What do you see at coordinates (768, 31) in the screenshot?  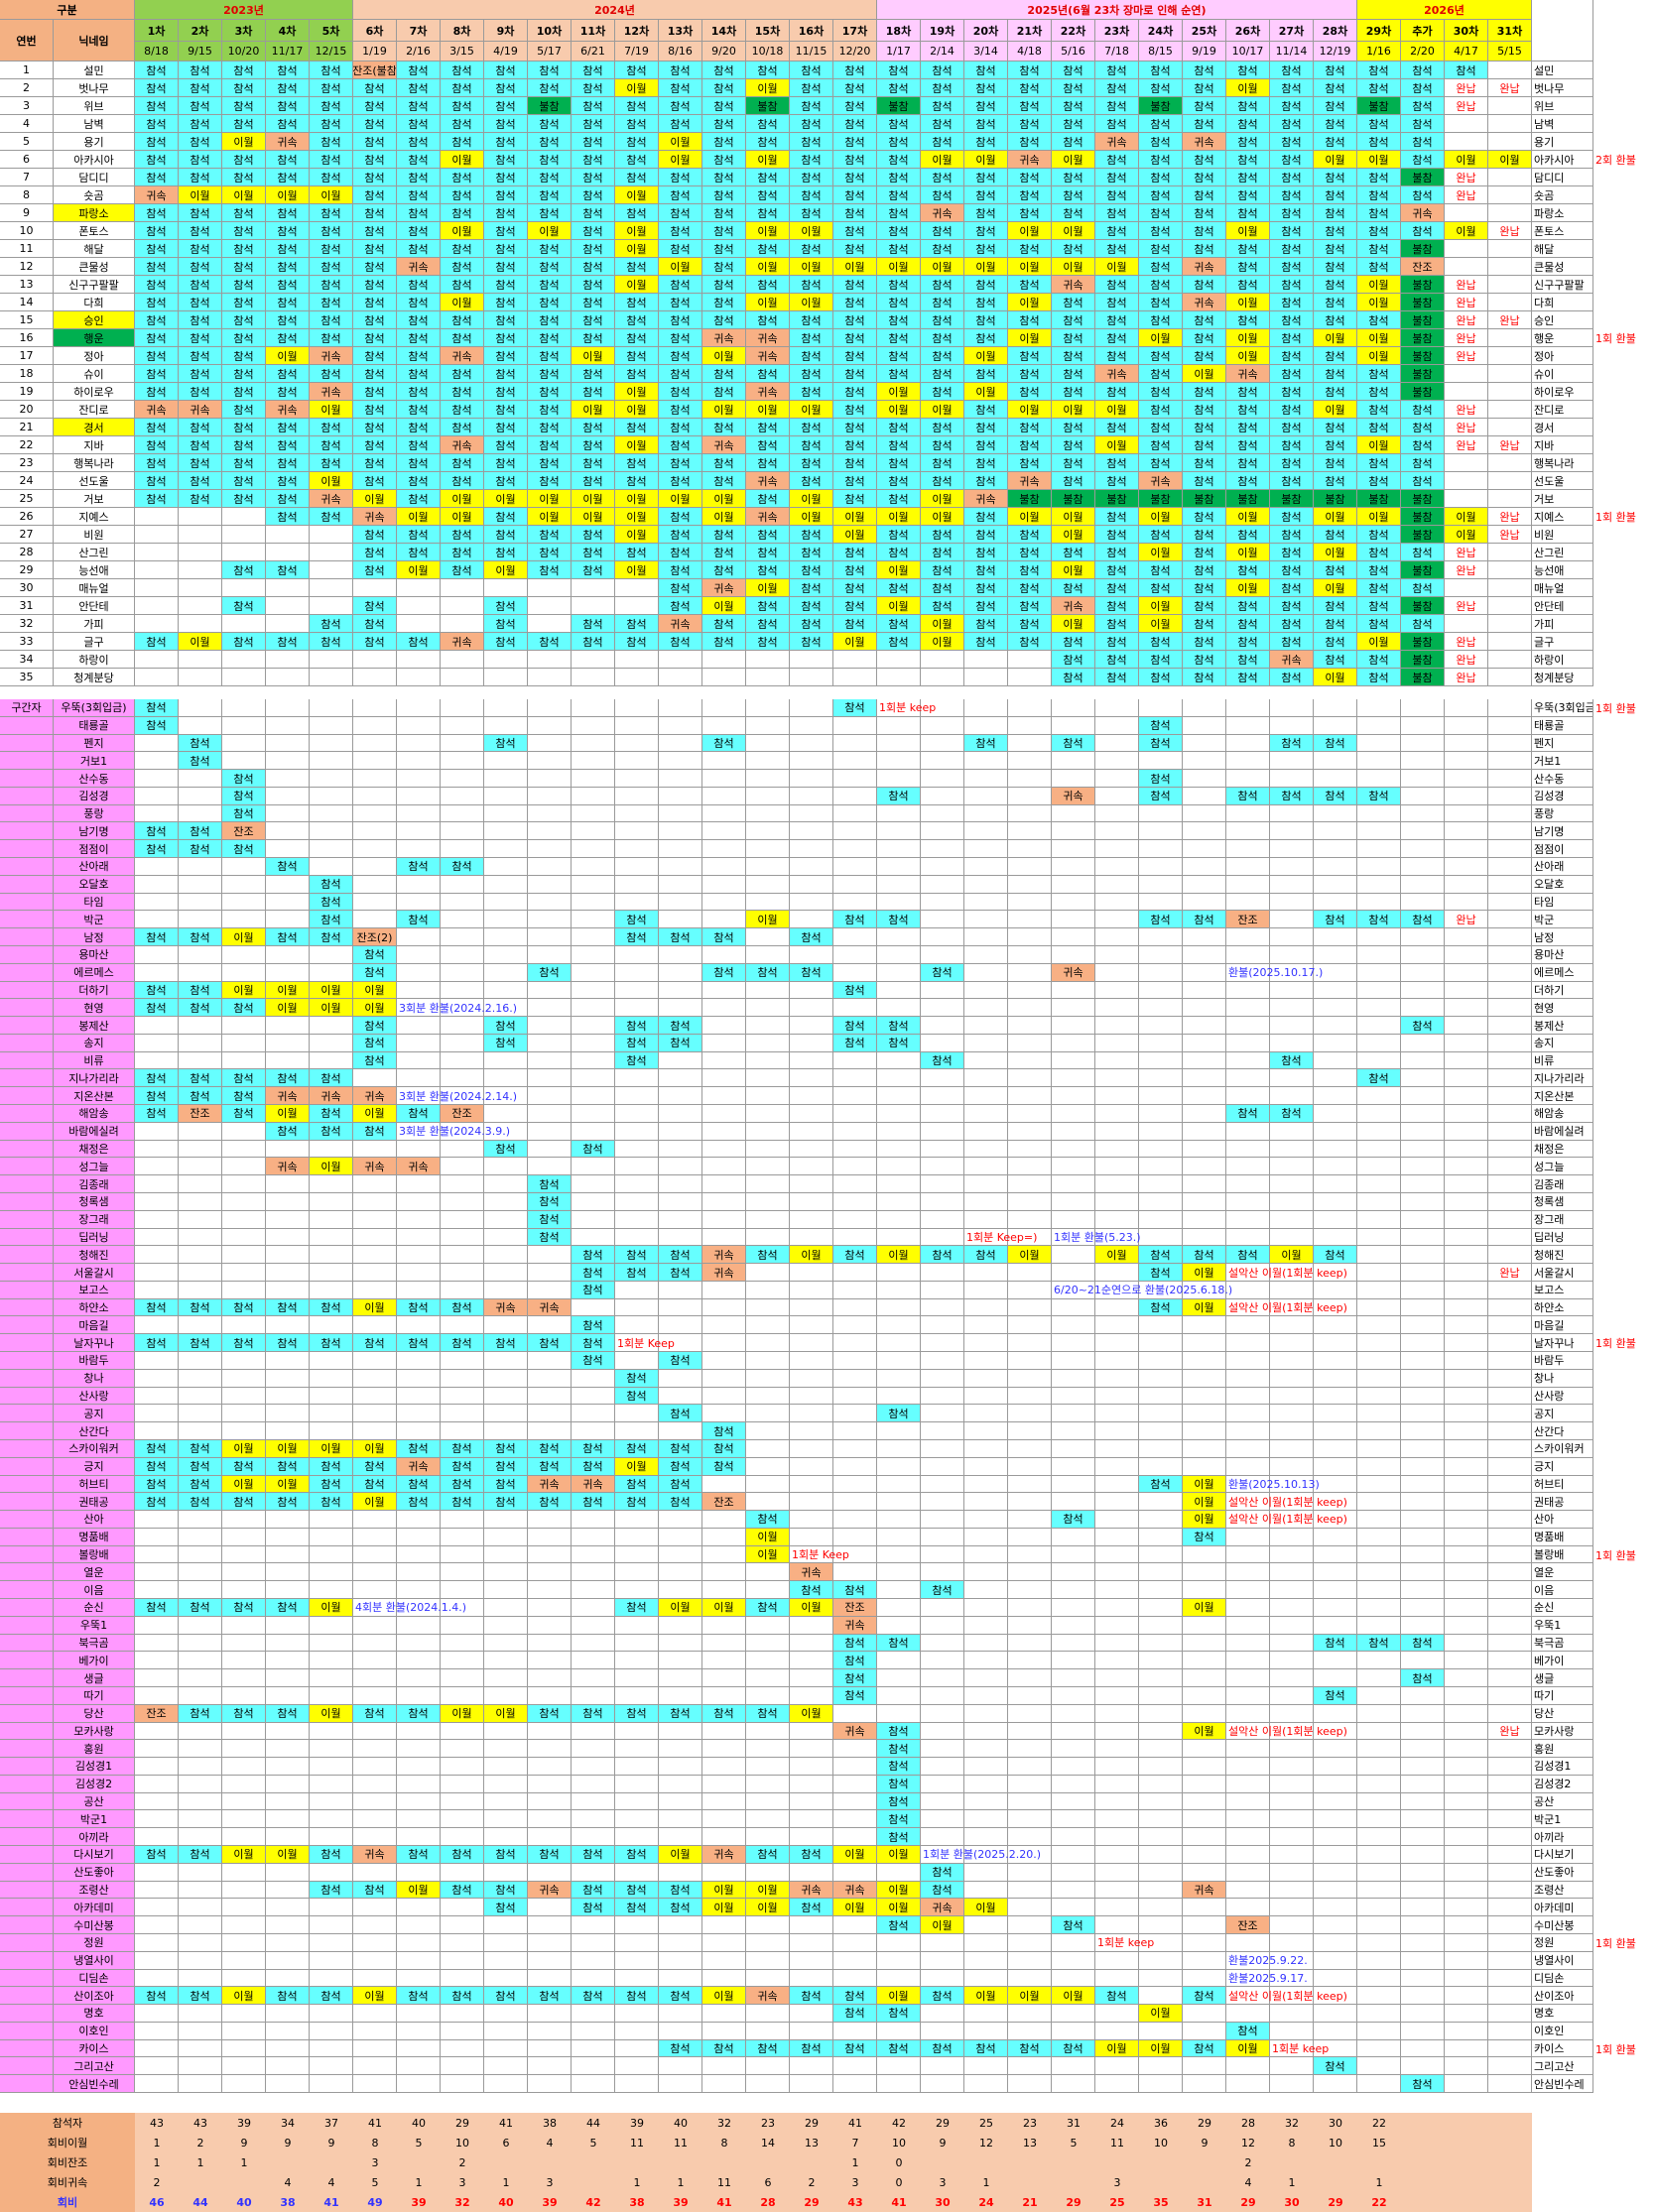 I see `session-label: 15차` at bounding box center [768, 31].